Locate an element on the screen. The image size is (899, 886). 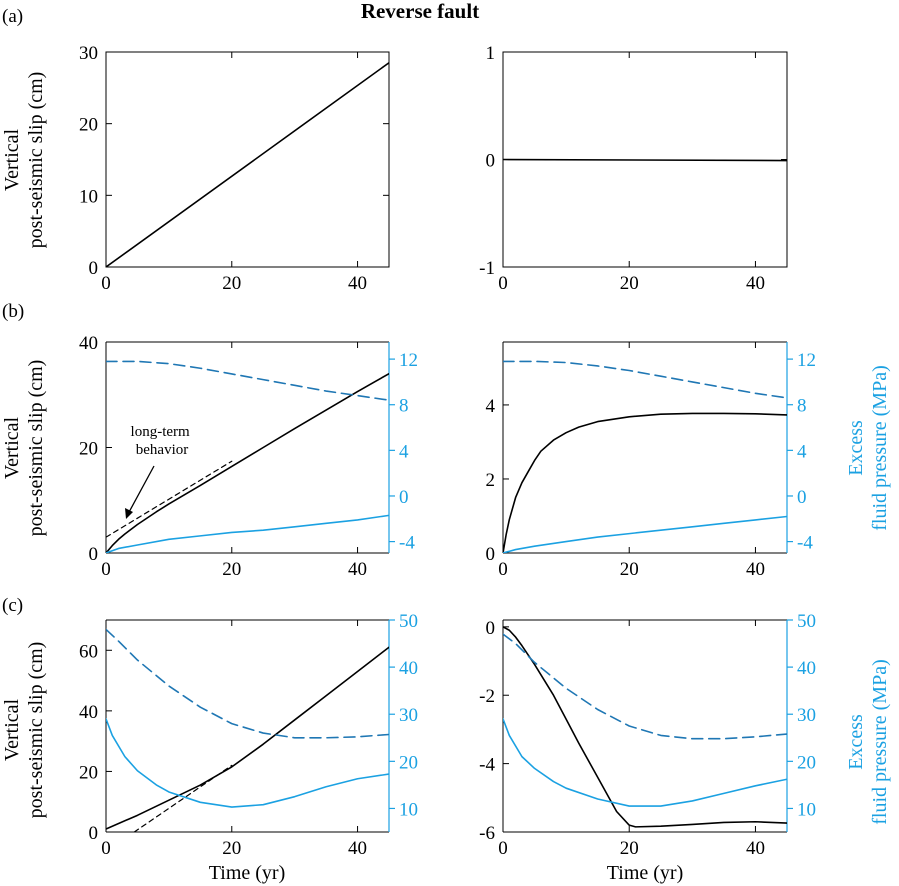
figure-title: Reverse fault is located at coordinates (420, 11).